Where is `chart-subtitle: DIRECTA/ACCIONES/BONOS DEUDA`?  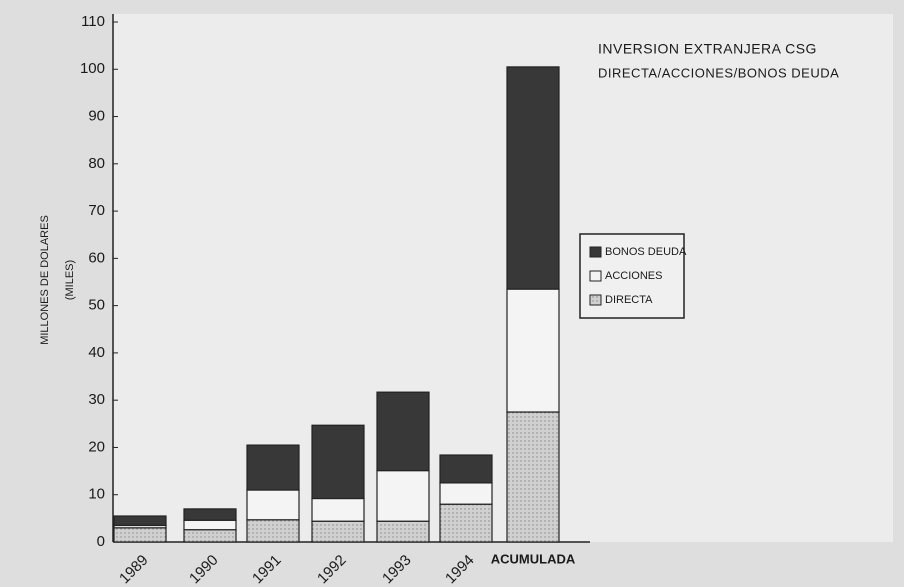
chart-subtitle: DIRECTA/ACCIONES/BONOS DEUDA is located at coordinates (718, 72).